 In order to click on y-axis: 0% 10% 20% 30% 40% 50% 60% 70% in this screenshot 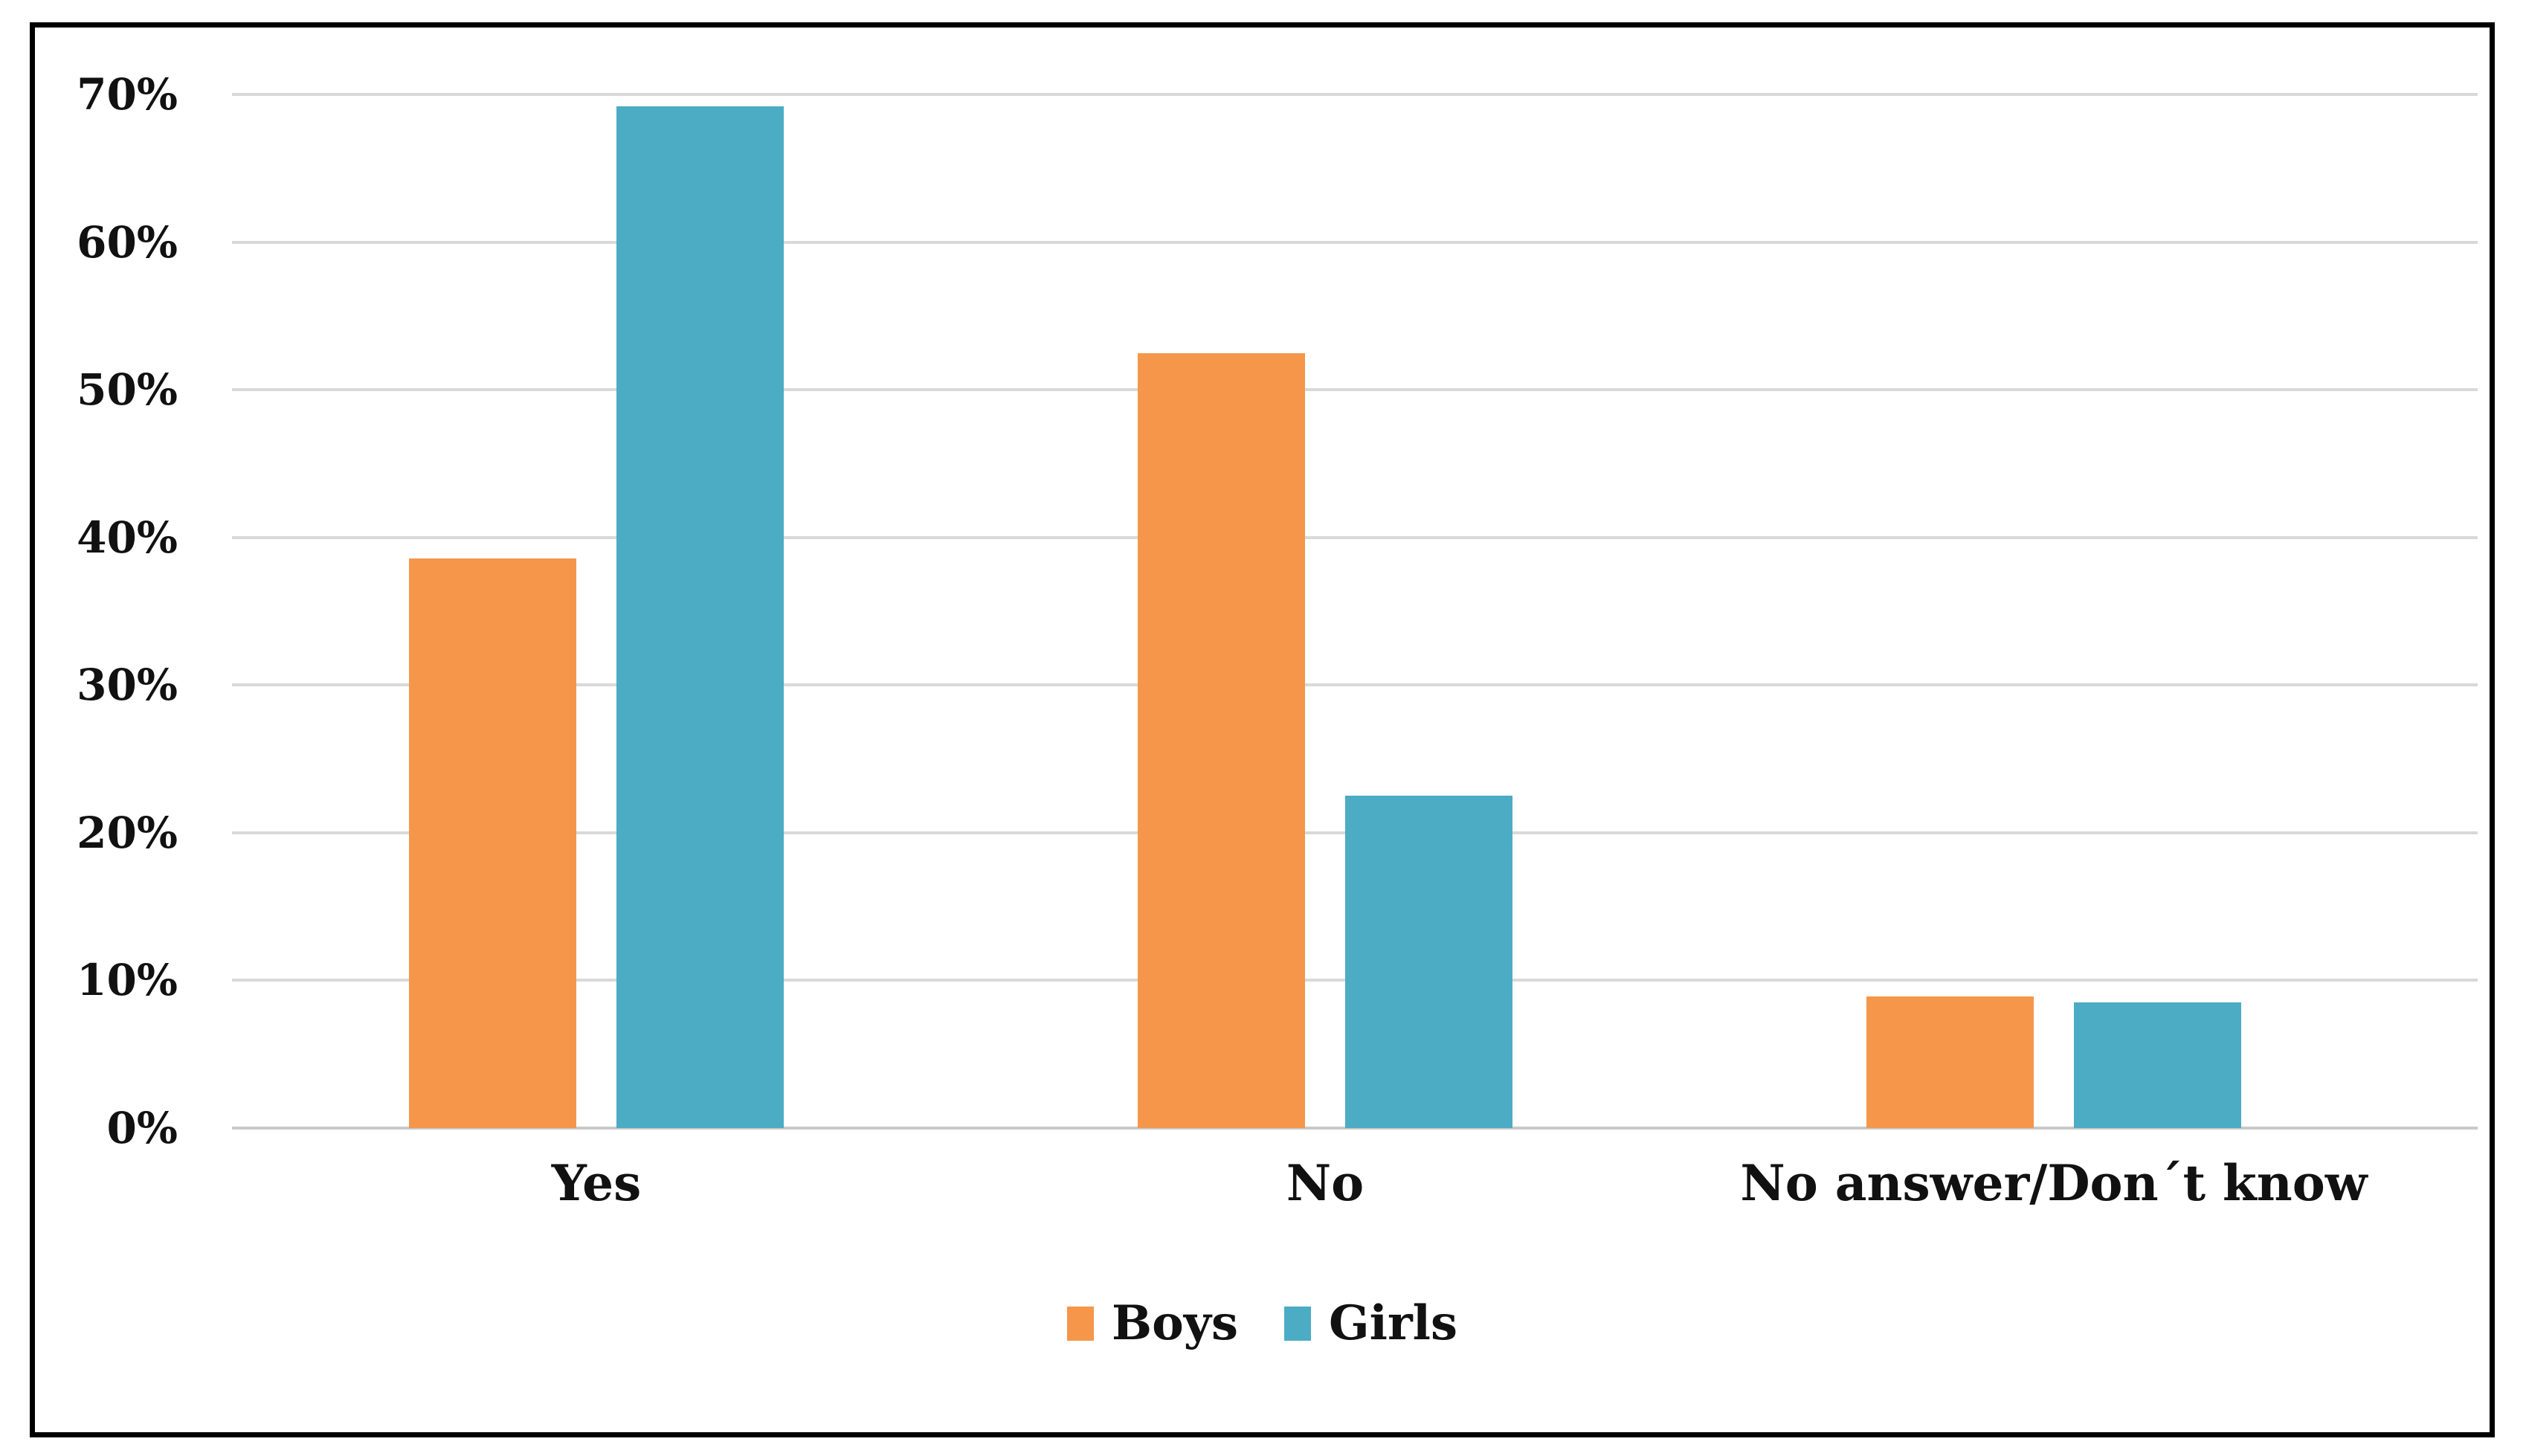, I will do `click(106, 611)`.